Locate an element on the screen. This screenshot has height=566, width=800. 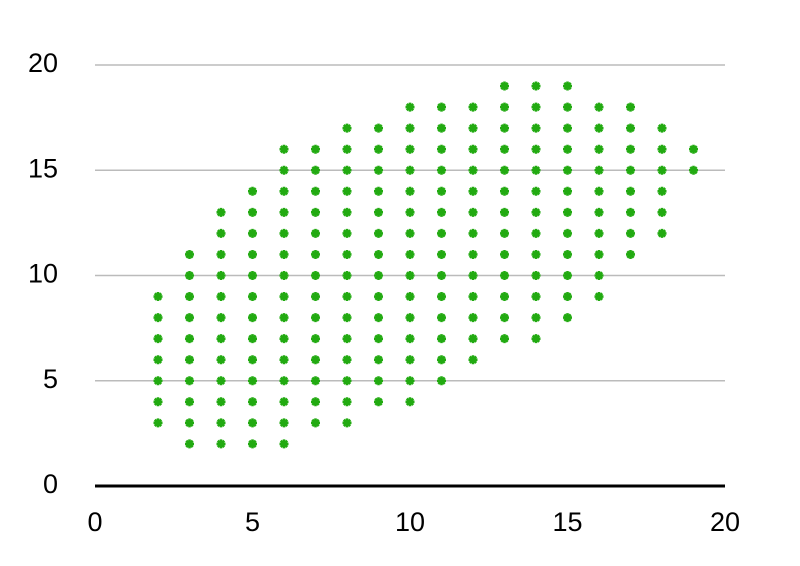
y-tick-label: 15 is located at coordinates (43, 168).